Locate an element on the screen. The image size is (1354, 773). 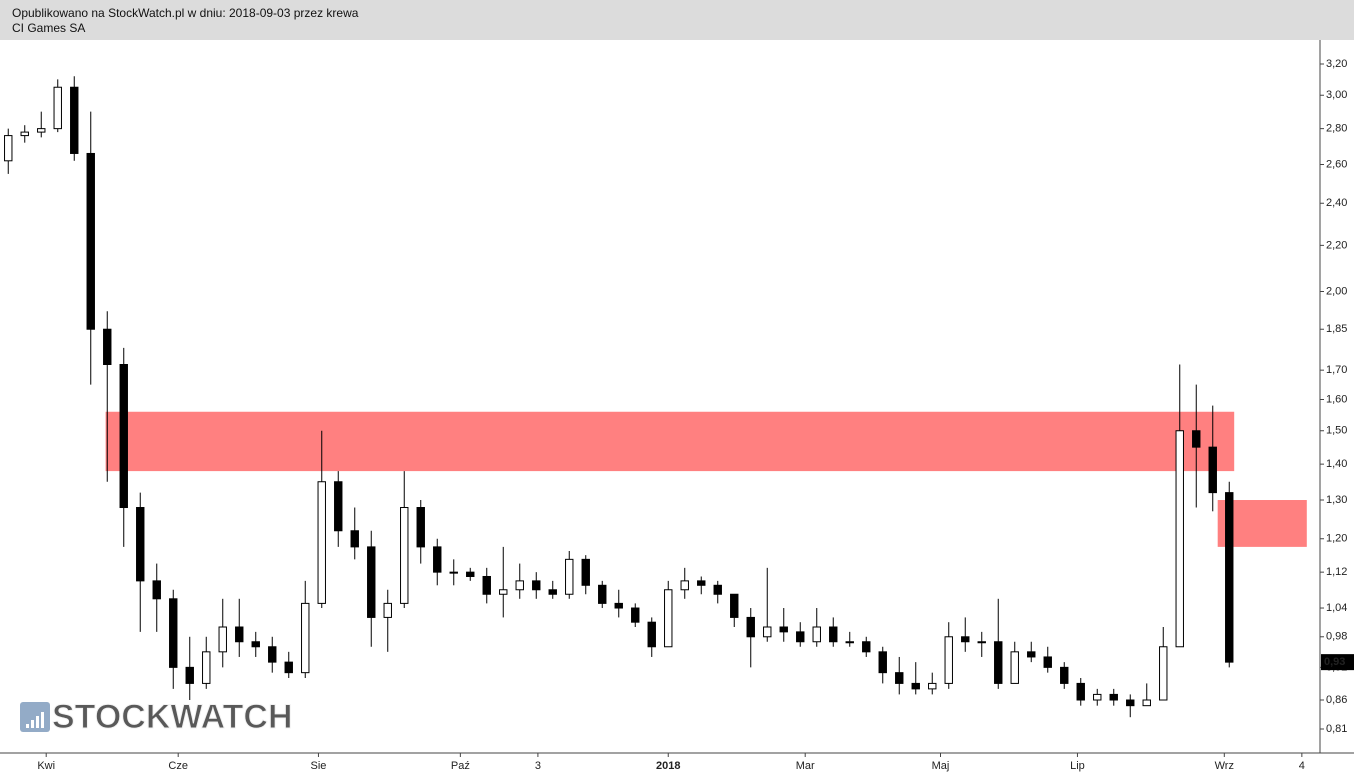
y-tick-label: 2,20 is located at coordinates (1336, 245).